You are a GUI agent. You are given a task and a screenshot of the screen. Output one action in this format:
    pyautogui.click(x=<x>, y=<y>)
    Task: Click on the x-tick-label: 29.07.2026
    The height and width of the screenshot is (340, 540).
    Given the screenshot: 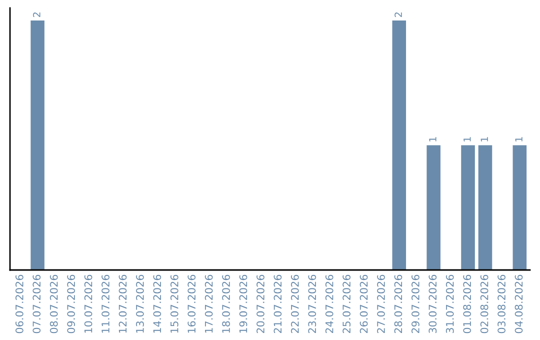 What is the action you would take?
    pyautogui.click(x=416, y=304)
    